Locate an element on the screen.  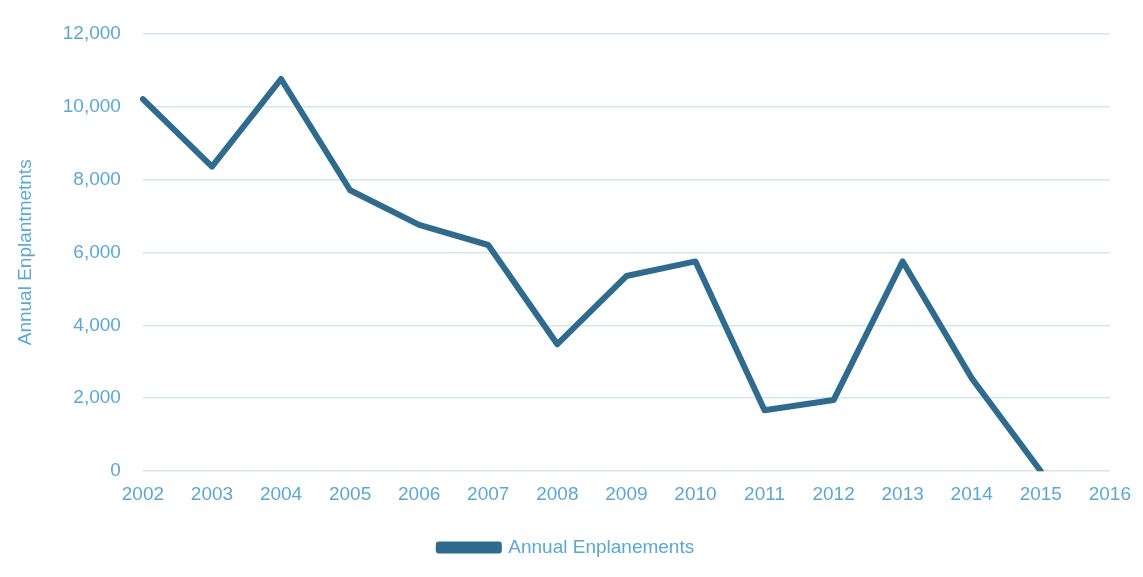
y-tick-label: 8,000 is located at coordinates (97, 178).